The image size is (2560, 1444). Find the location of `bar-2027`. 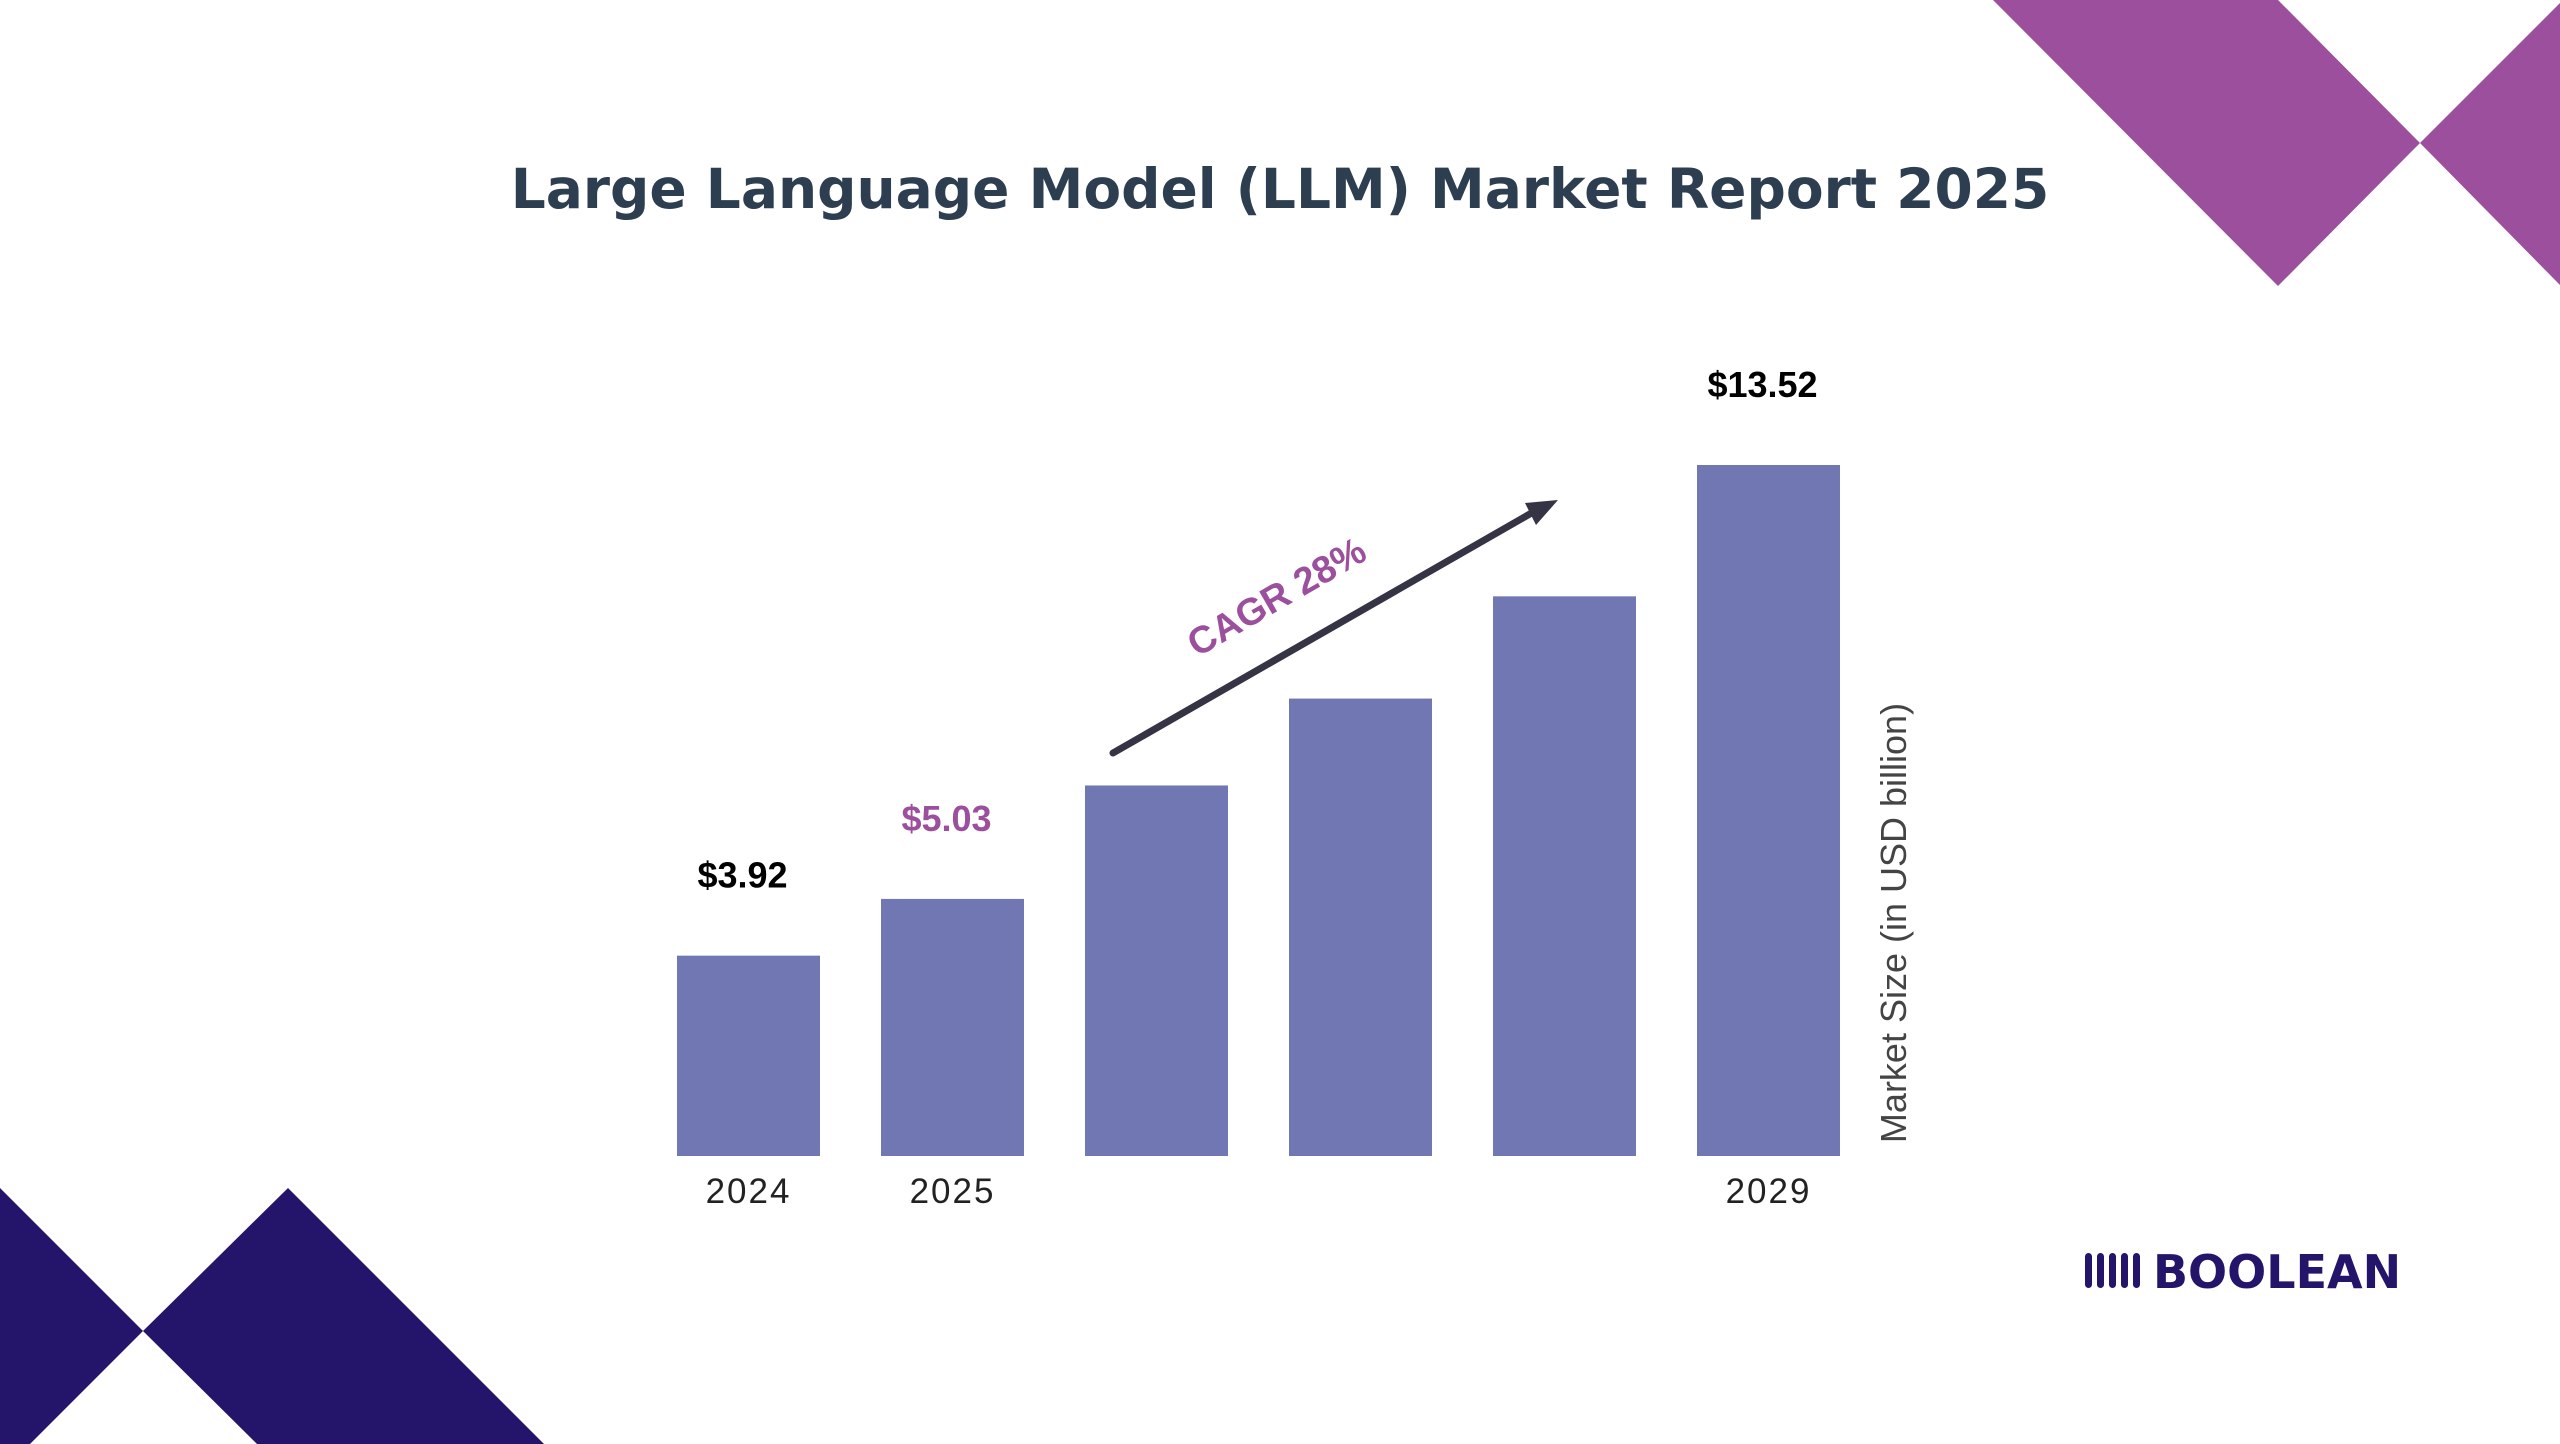

bar-2027 is located at coordinates (1360, 927).